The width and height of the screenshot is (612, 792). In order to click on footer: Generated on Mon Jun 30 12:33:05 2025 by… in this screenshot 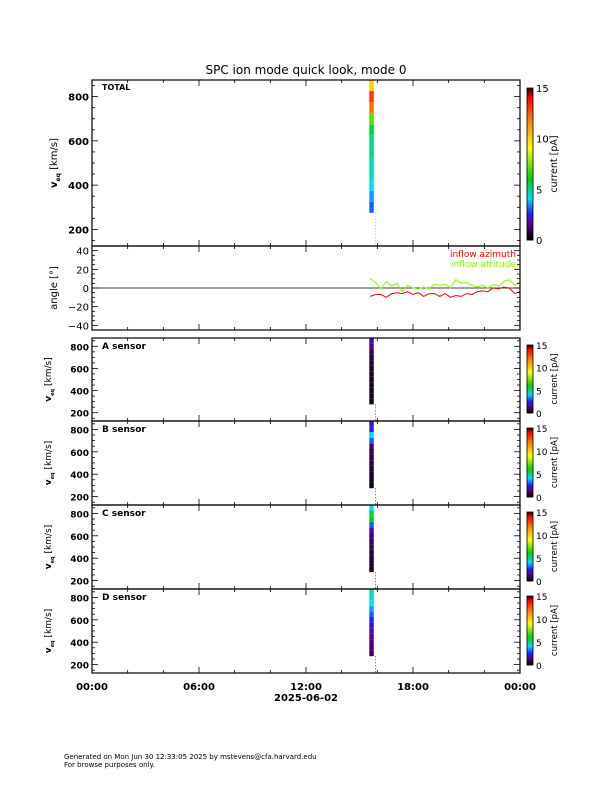, I will do `click(190, 761)`.